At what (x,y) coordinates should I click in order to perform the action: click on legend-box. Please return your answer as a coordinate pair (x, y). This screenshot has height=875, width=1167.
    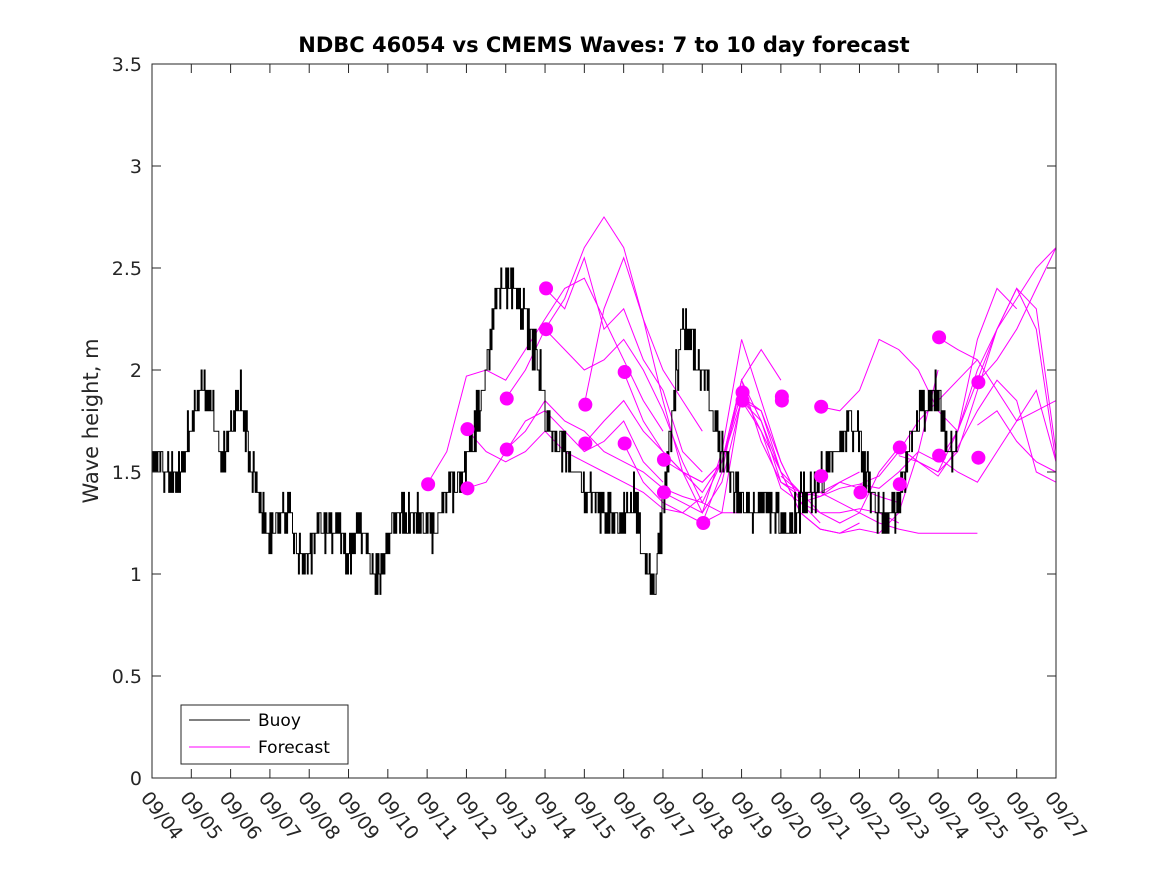
    Looking at the image, I should click on (264, 734).